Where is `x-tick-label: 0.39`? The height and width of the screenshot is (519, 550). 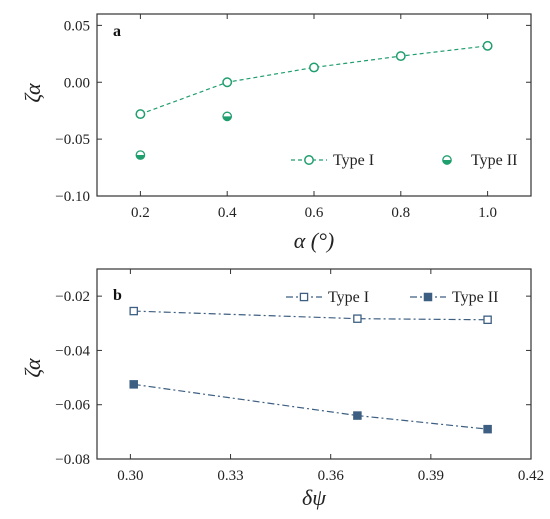 x-tick-label: 0.39 is located at coordinates (431, 476).